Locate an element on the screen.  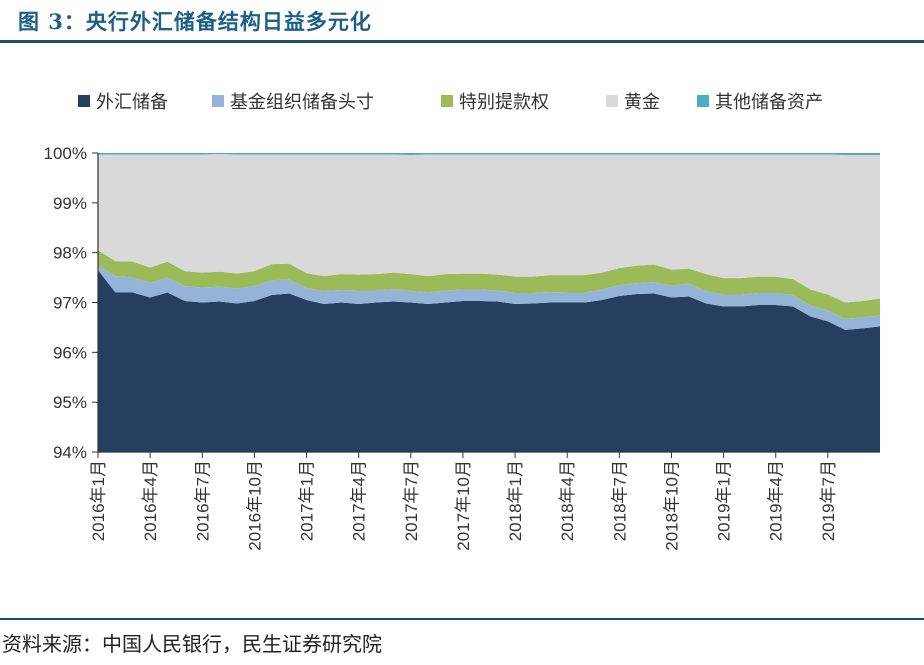
legend-item: 特别提款权 is located at coordinates (495, 102).